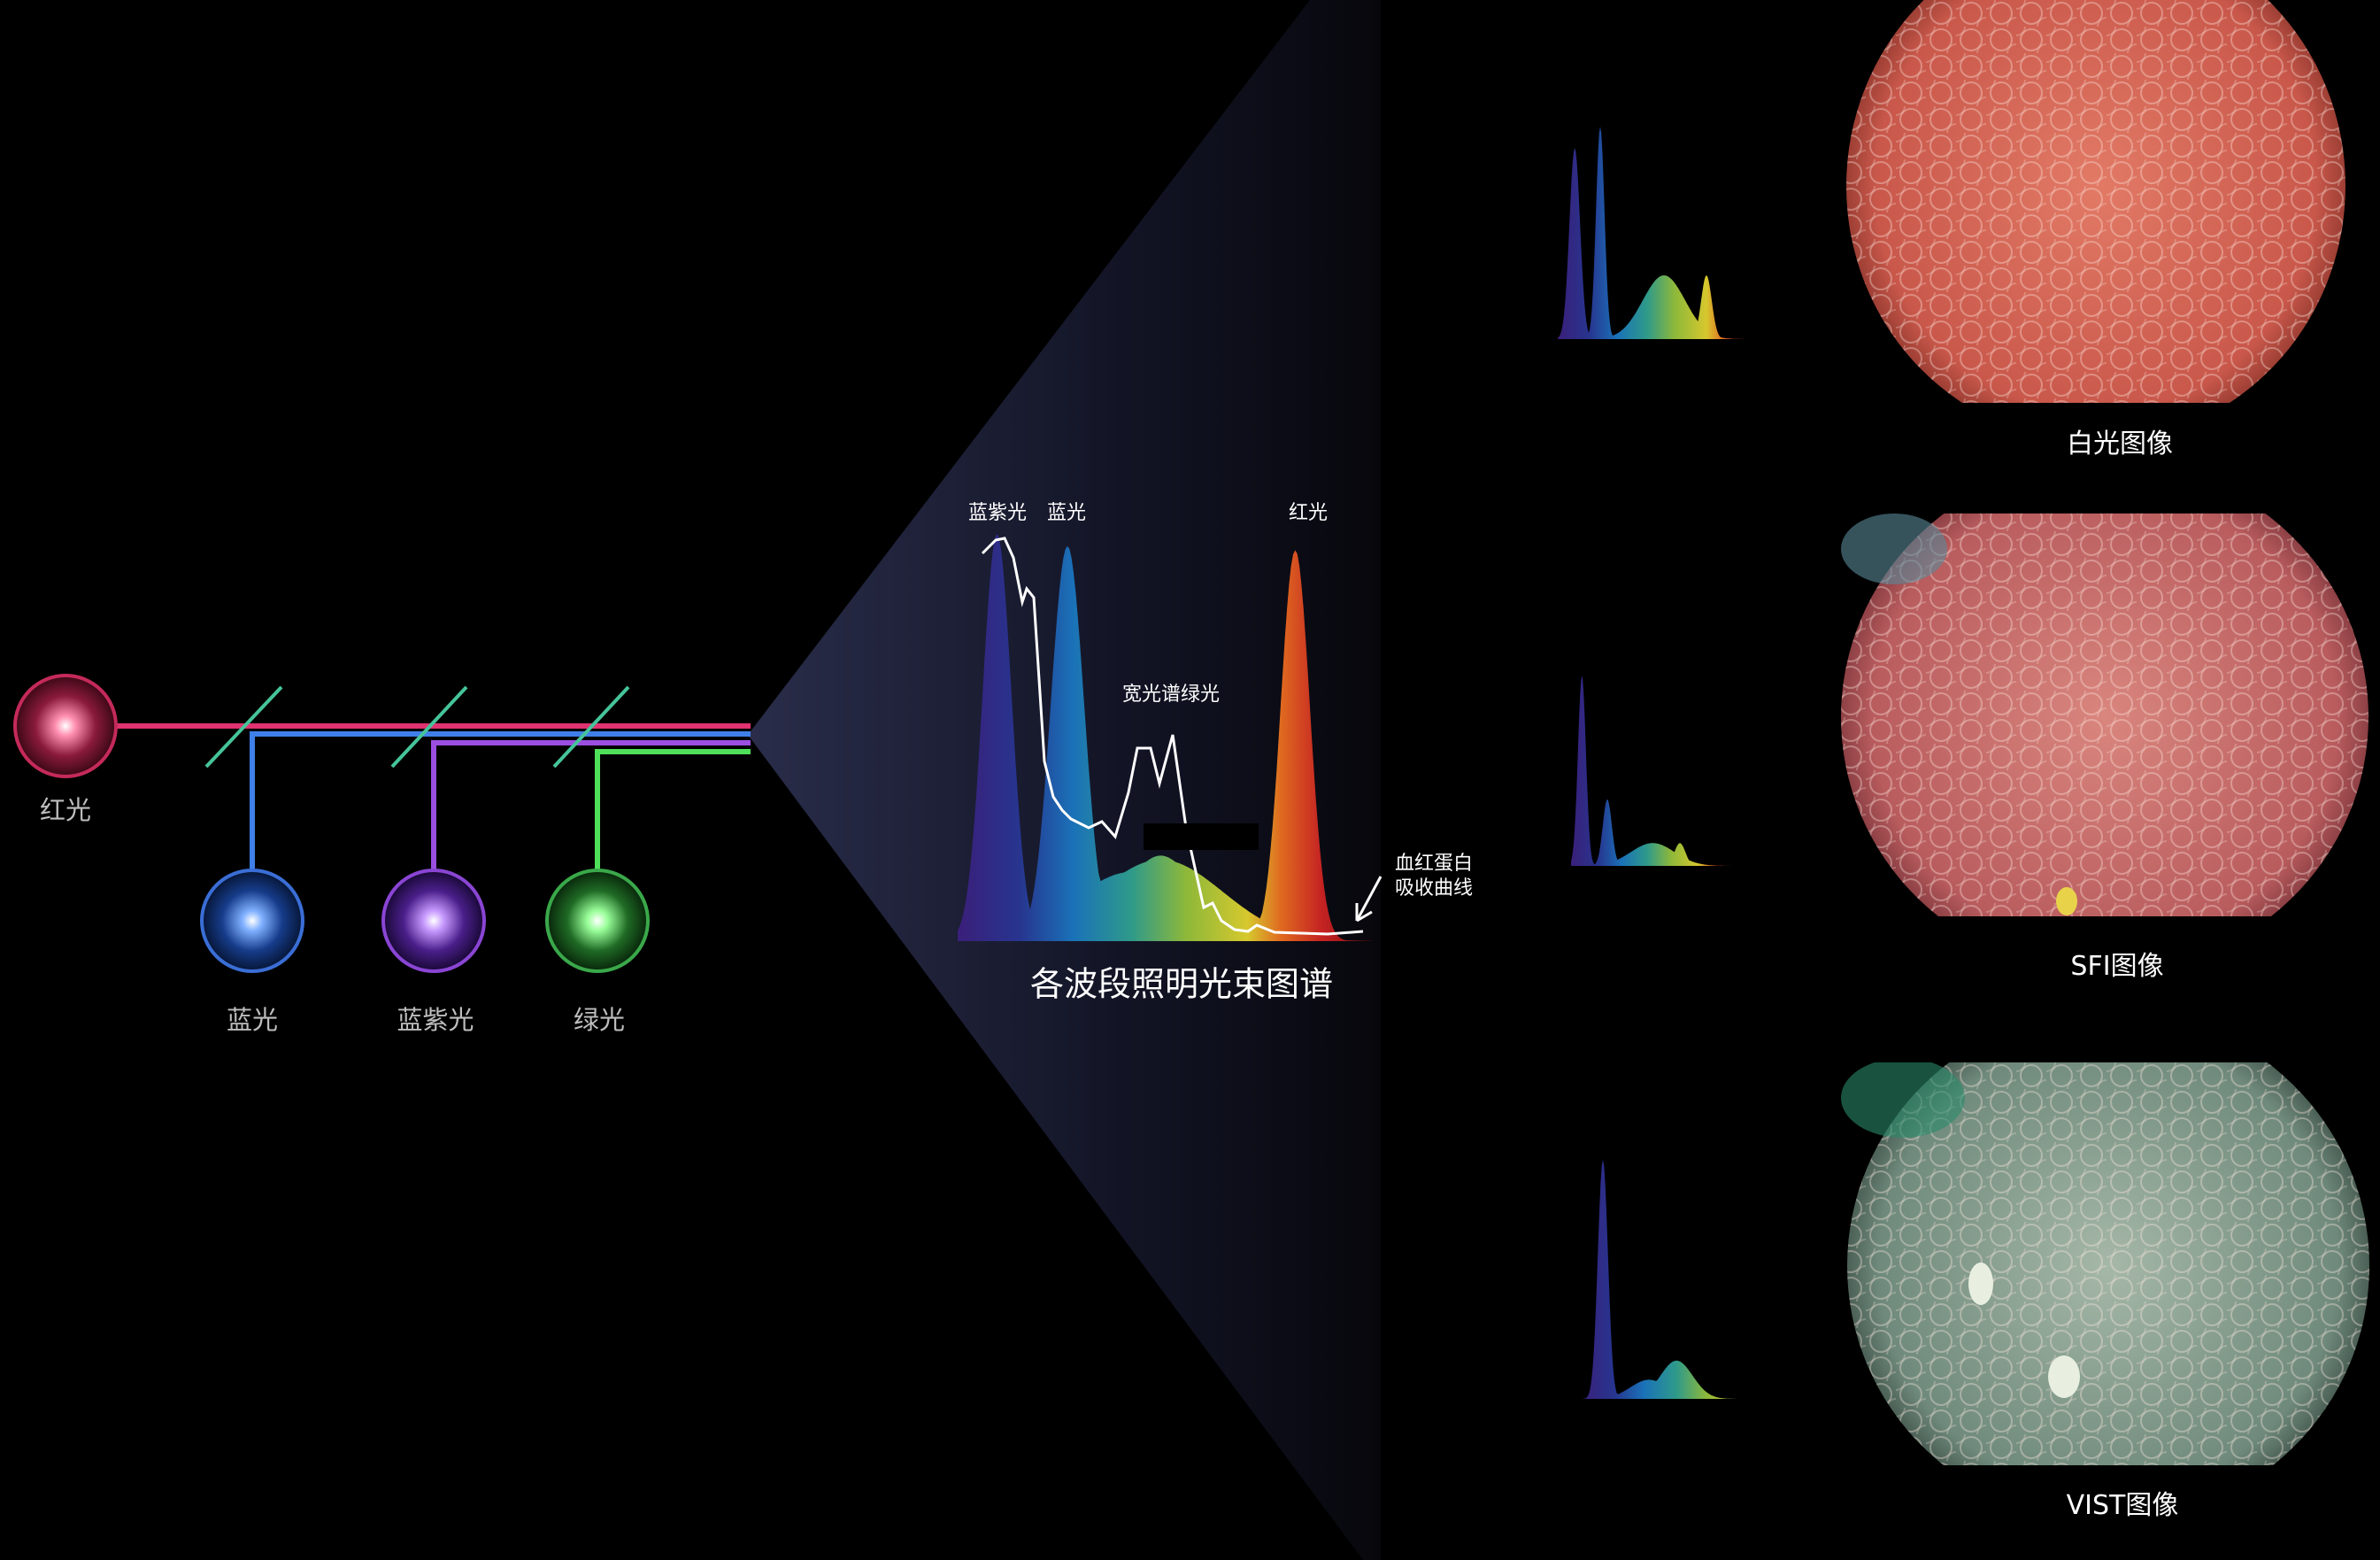  I want to click on violet-beam, so click(591, 830).